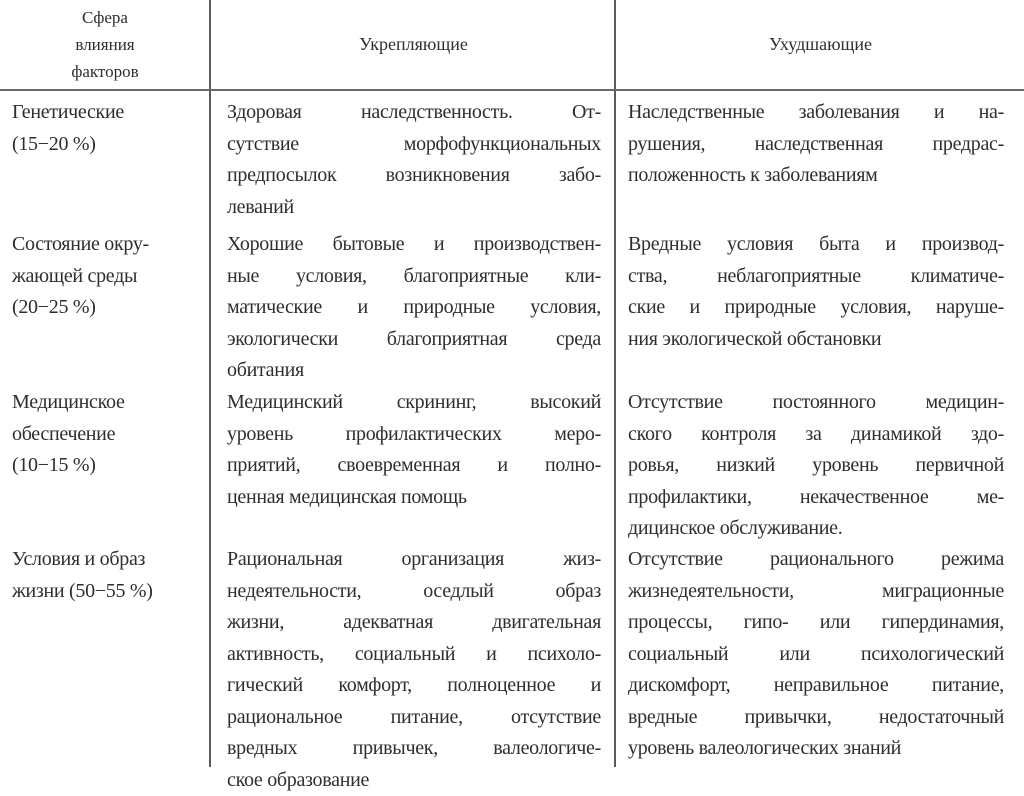 This screenshot has width=1024, height=796. What do you see at coordinates (816, 560) in the screenshot?
I see `text-line: Отсутствие рационального режима` at bounding box center [816, 560].